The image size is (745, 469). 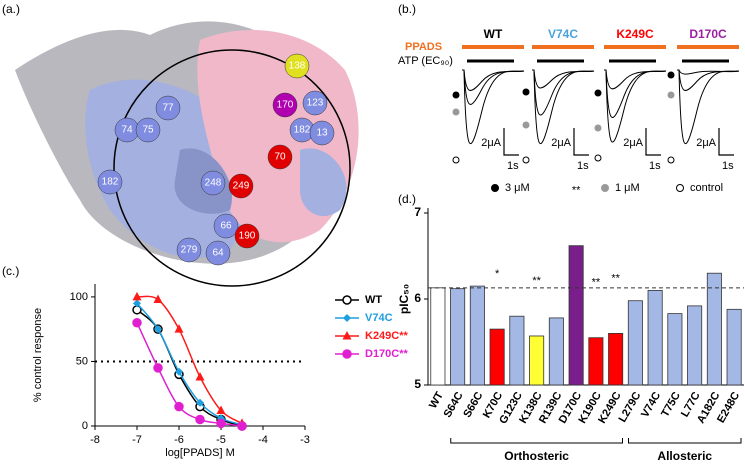 I want to click on y-tick-label: 6, so click(x=417, y=298).